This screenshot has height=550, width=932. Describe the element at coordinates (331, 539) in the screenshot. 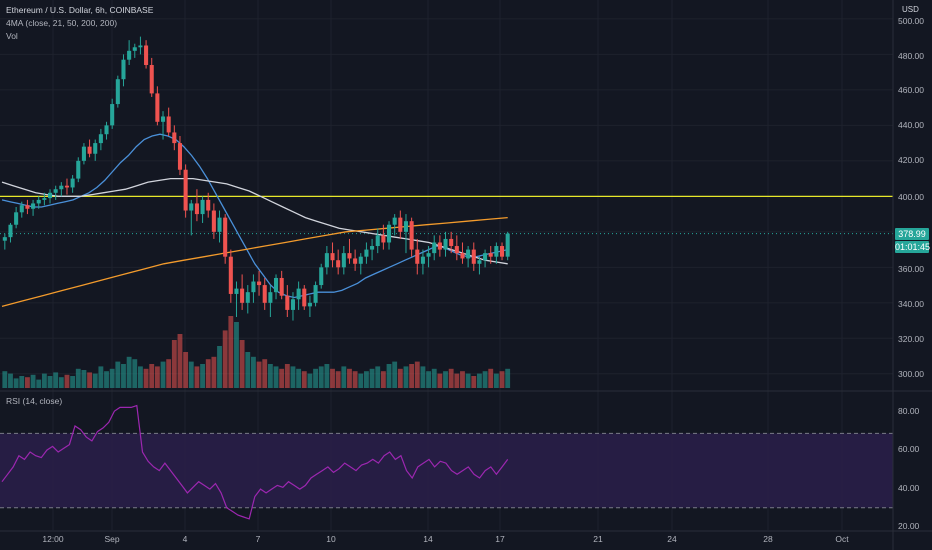

I see `date-tick: 10` at that location.